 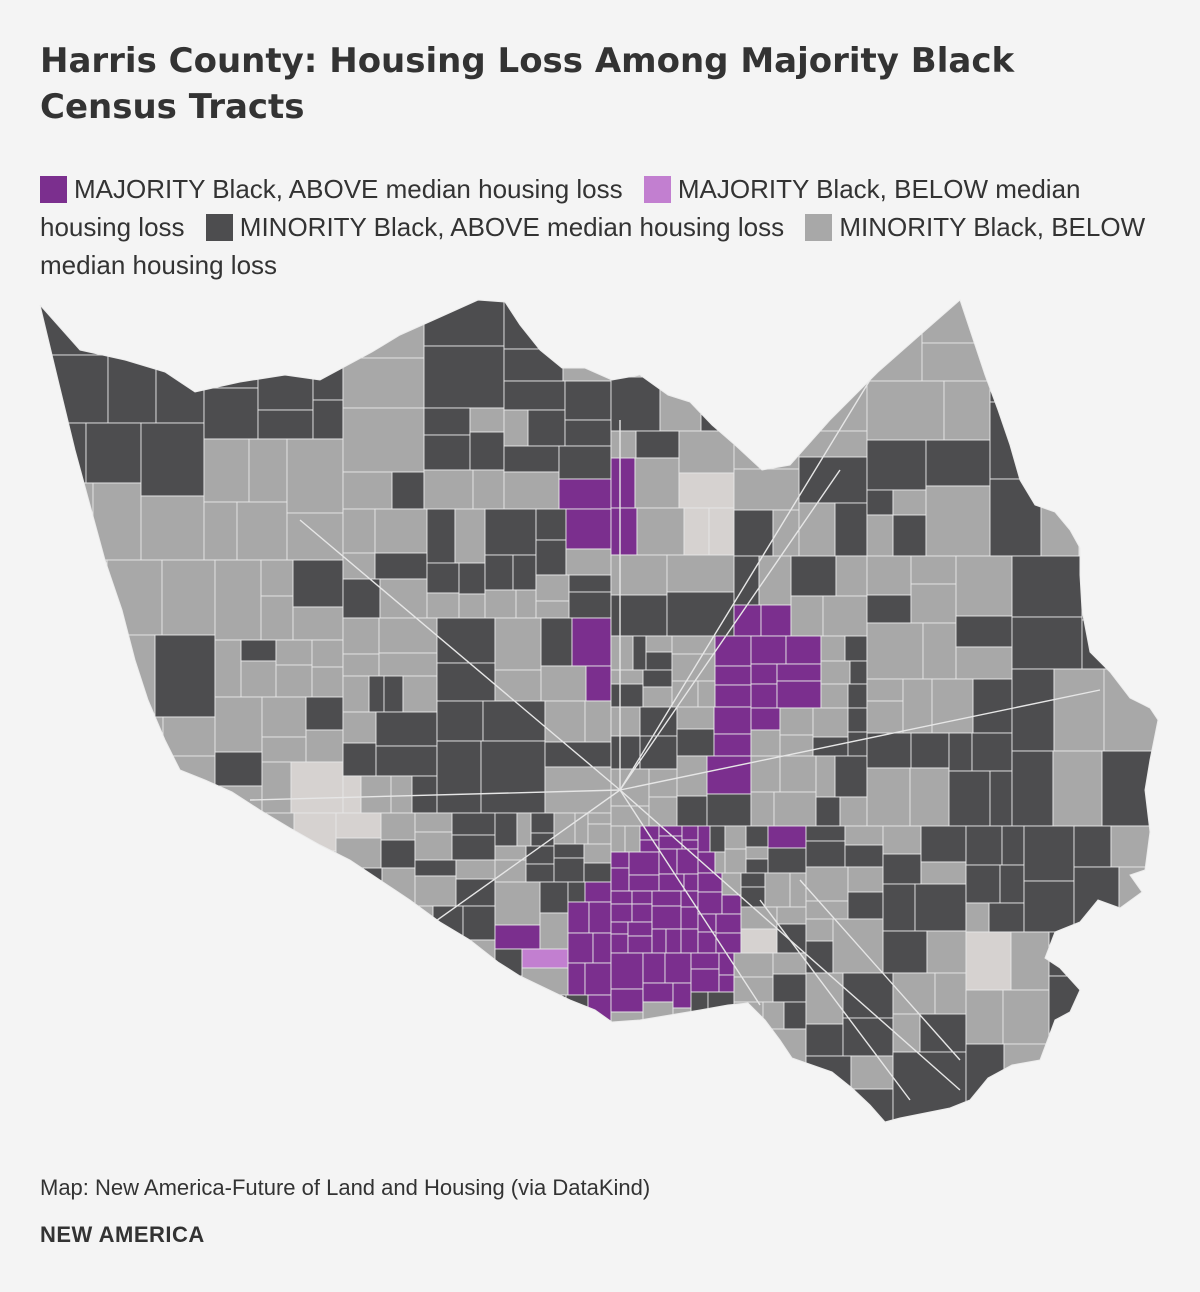 What do you see at coordinates (53, 189) in the screenshot?
I see `legend-swatch-majority-above` at bounding box center [53, 189].